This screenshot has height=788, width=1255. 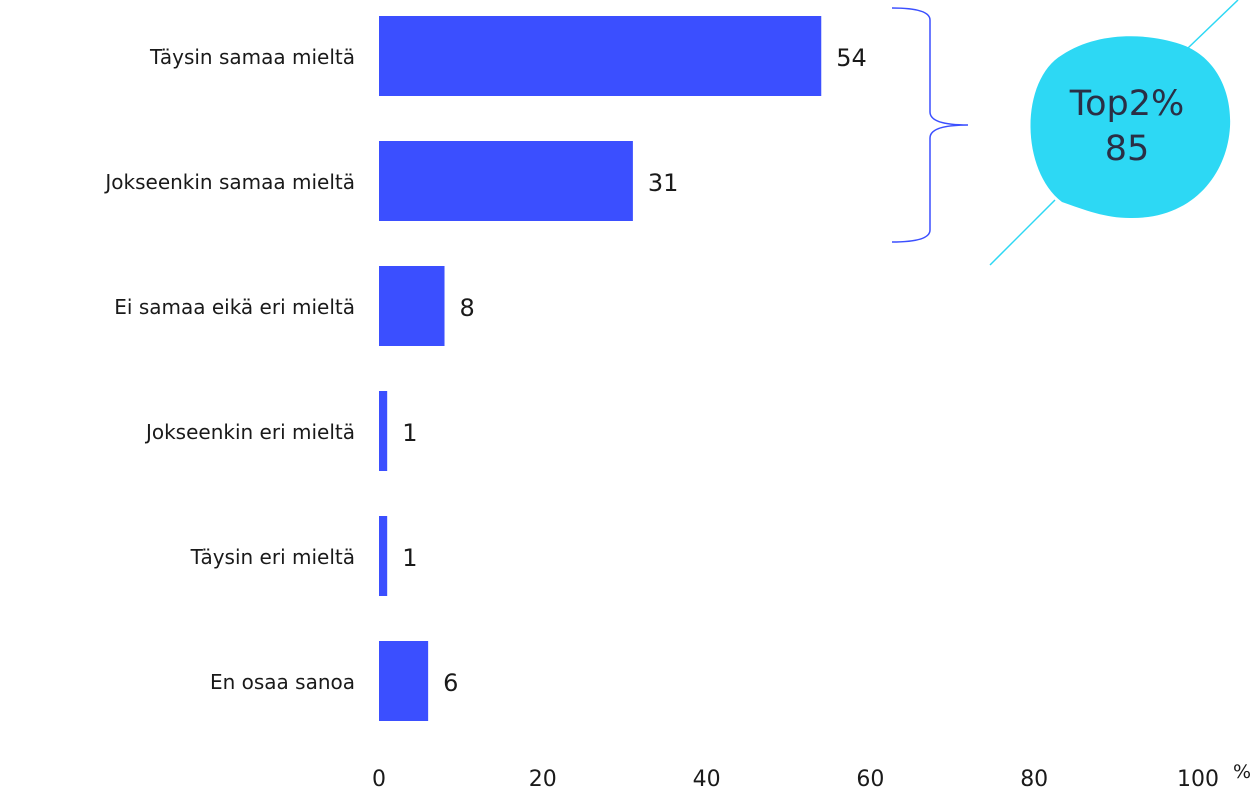 I want to click on top2-bubble: Top2% 85, so click(x=1114, y=133).